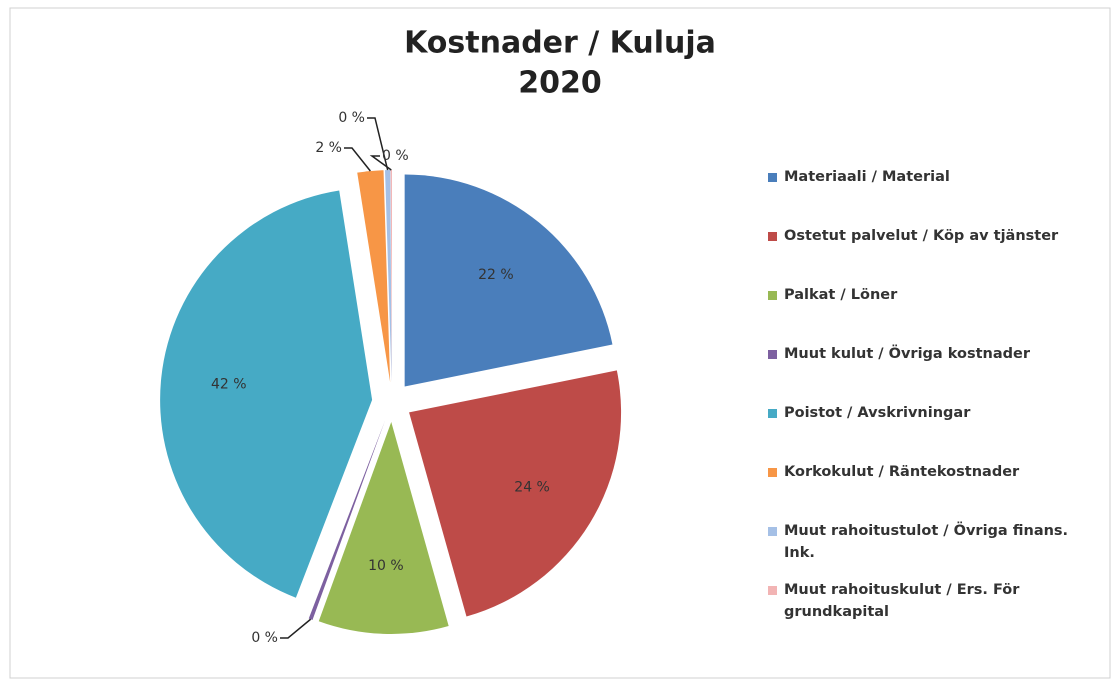  Describe the element at coordinates (933, 254) in the screenshot. I see `legend-item: Ostetut palvelut / Köp av tjänster` at that location.